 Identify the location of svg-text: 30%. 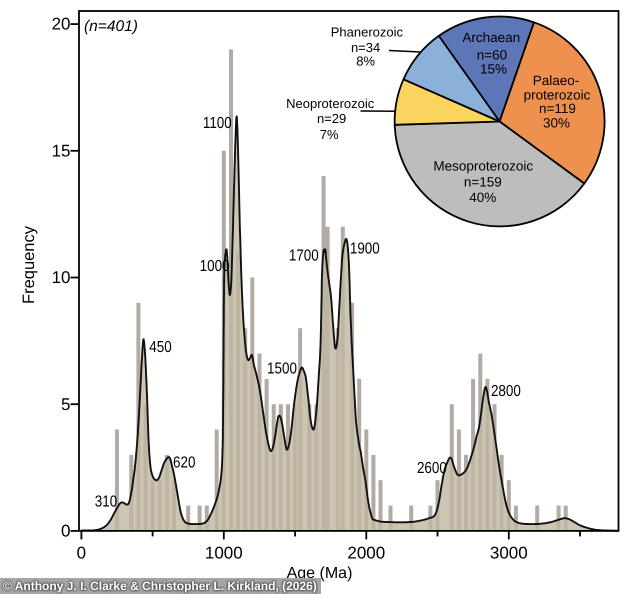
(556, 122).